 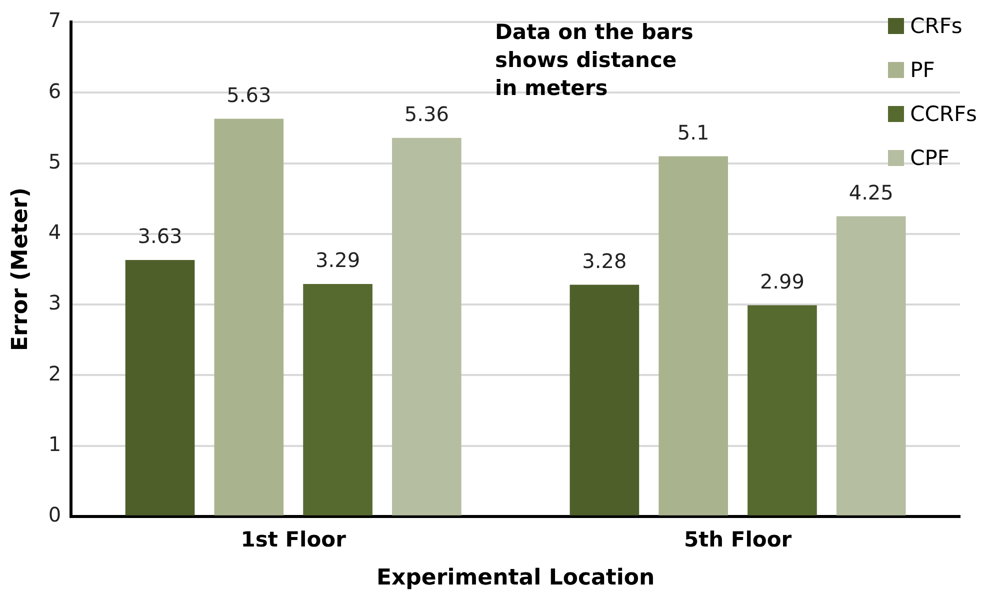 I want to click on y-tick-label: 0, so click(x=55, y=514).